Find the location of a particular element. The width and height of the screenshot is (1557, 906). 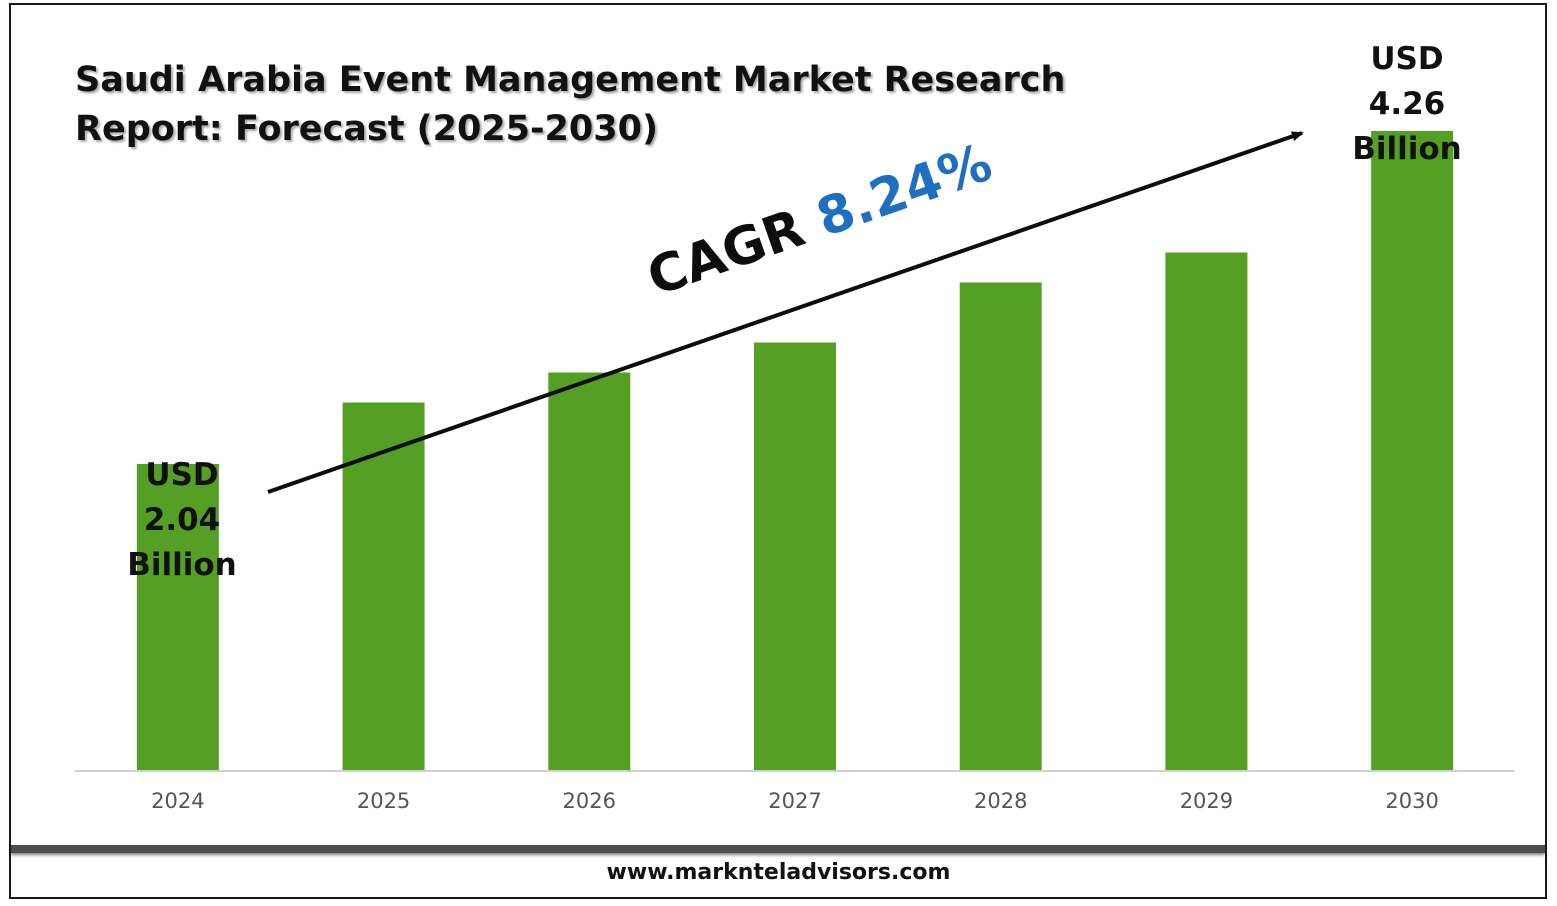

x-tick-label-2029: 2029 is located at coordinates (1206, 801).